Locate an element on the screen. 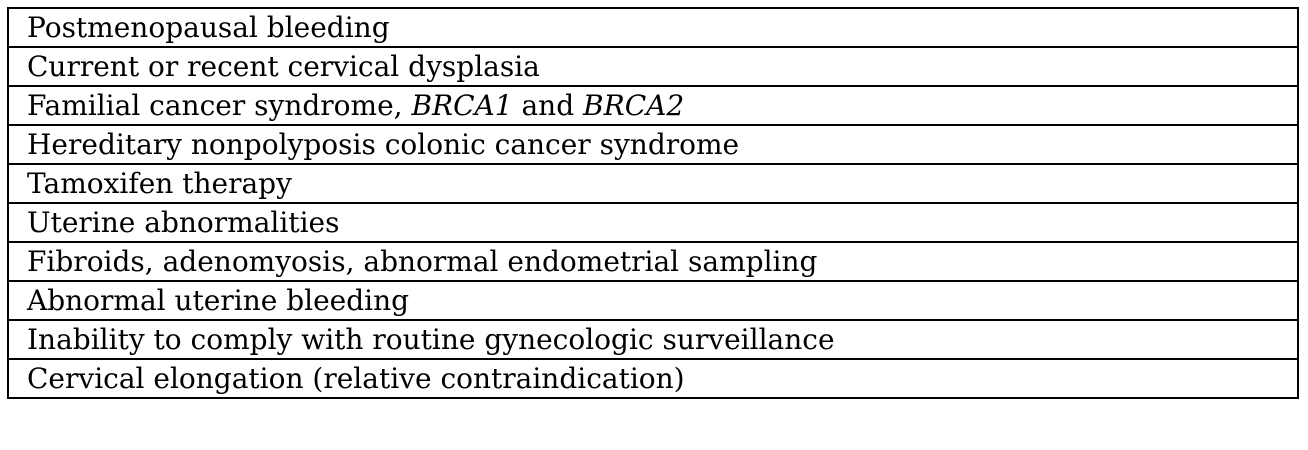 This screenshot has height=450, width=1308. table-cell-abnormal-uterine-bleeding: Abnormal uterine bleeding is located at coordinates (653, 300).